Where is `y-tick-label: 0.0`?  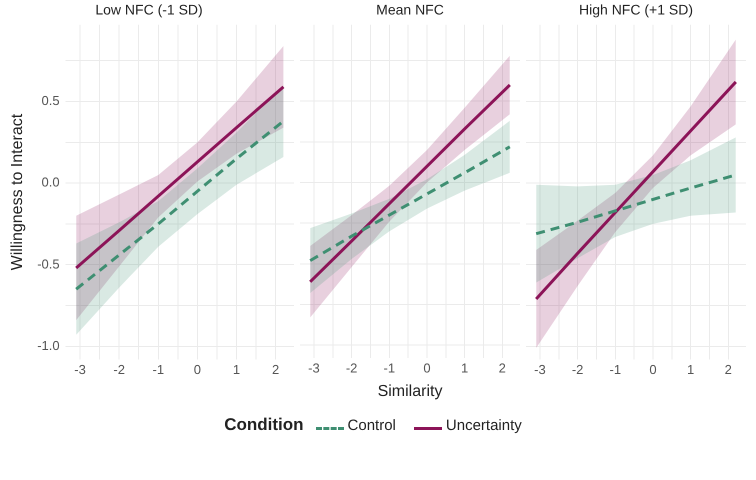 y-tick-label: 0.0 is located at coordinates (51, 182).